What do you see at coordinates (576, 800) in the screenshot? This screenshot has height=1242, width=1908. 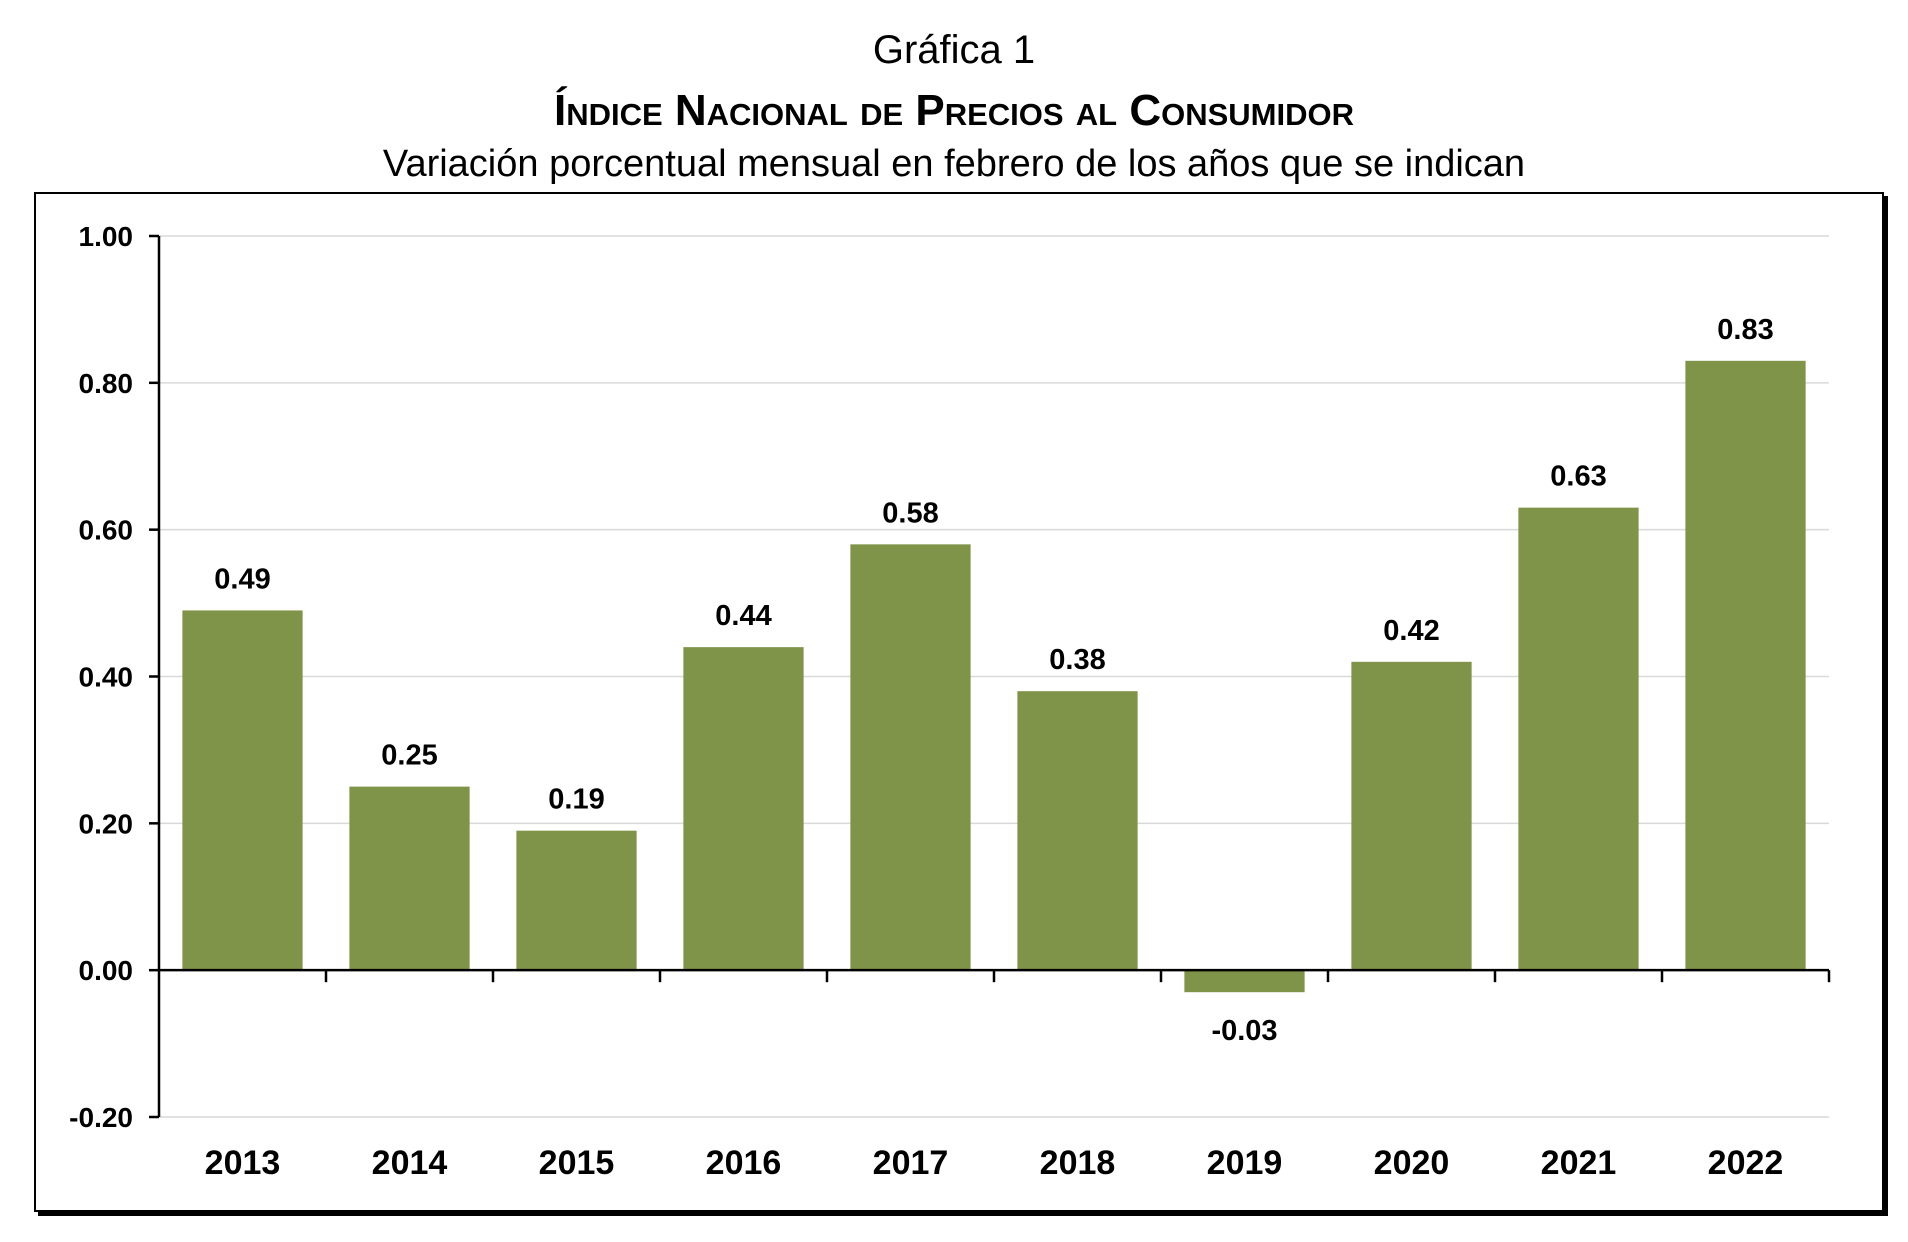 I see `data-label: 0.19` at bounding box center [576, 800].